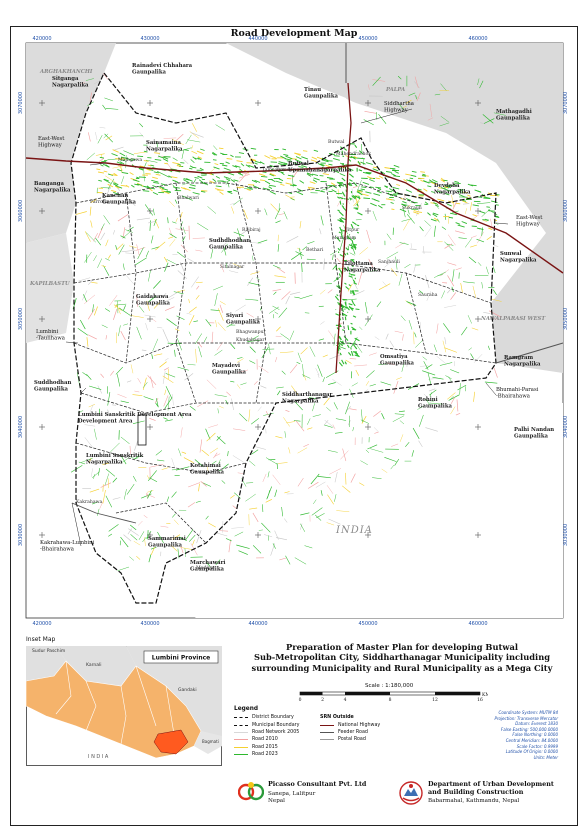 This screenshot has width=588, height=835. I want to click on place-label-line: Nagarpalika, so click(104, 462).